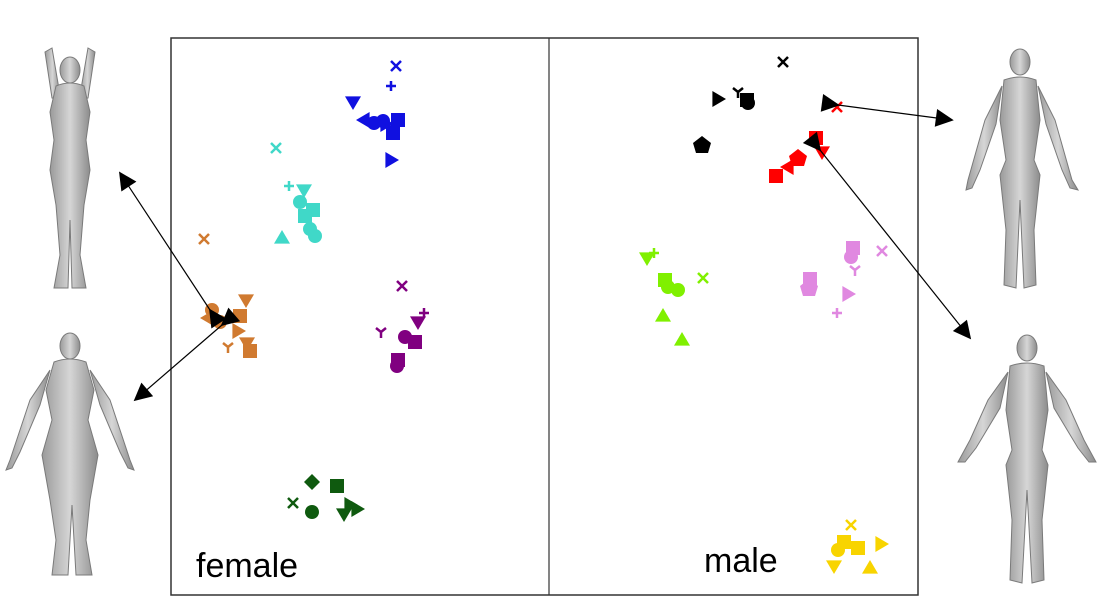  Describe the element at coordinates (70, 454) in the screenshot. I see `female-figure-a-pose` at that location.